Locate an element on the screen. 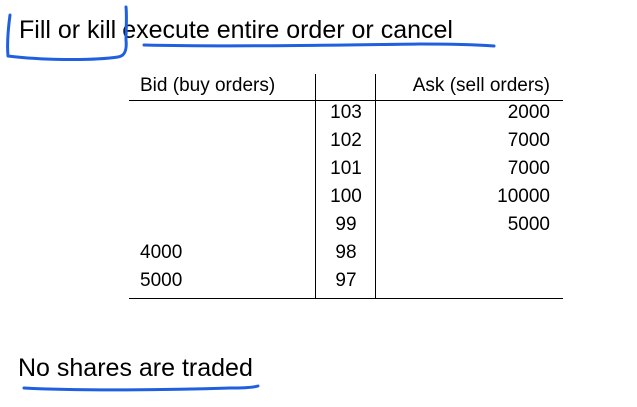  ask-cell: 2000 is located at coordinates (528, 112).